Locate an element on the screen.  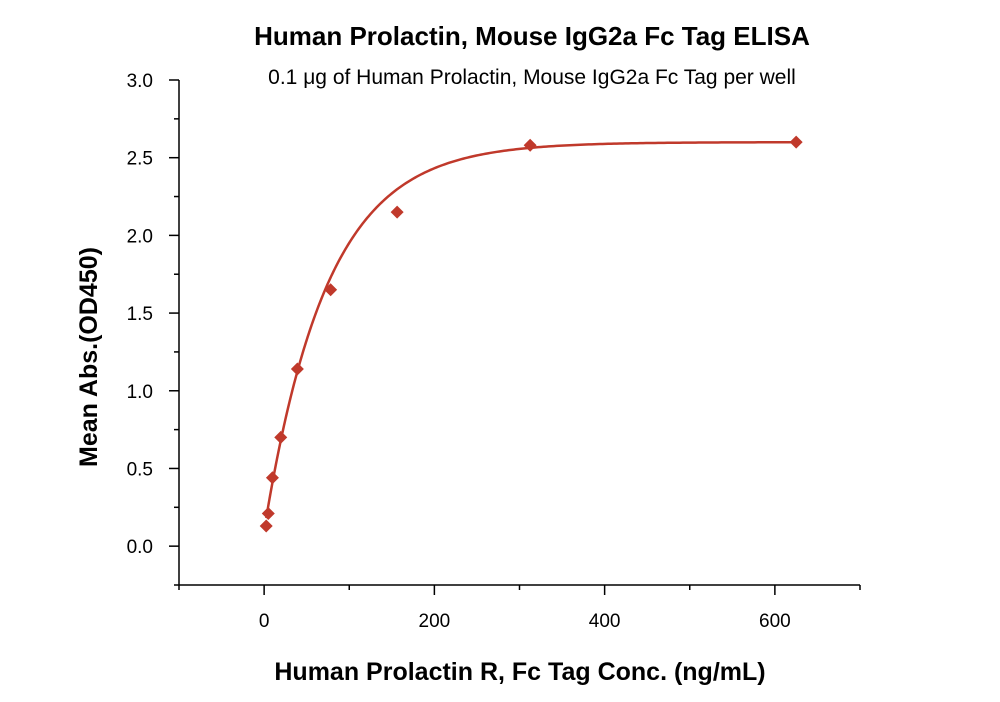
y-axis-label: Mean Abs.(OD450) is located at coordinates (89, 357).